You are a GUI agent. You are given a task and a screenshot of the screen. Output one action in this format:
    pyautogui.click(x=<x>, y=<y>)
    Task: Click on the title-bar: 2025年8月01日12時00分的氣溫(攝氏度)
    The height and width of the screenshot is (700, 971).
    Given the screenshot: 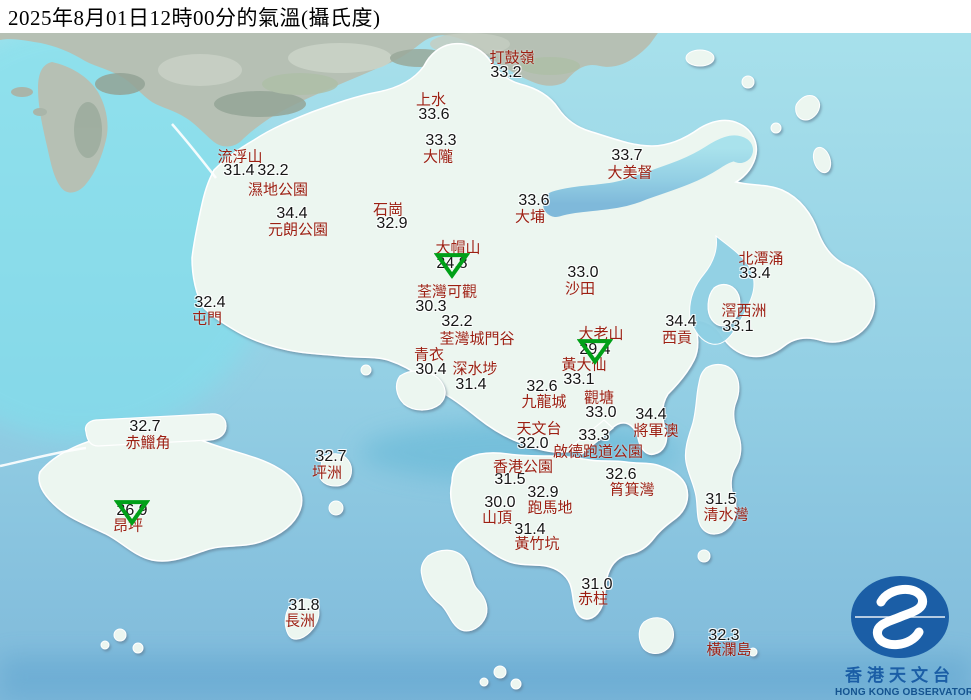 What is the action you would take?
    pyautogui.click(x=485, y=16)
    